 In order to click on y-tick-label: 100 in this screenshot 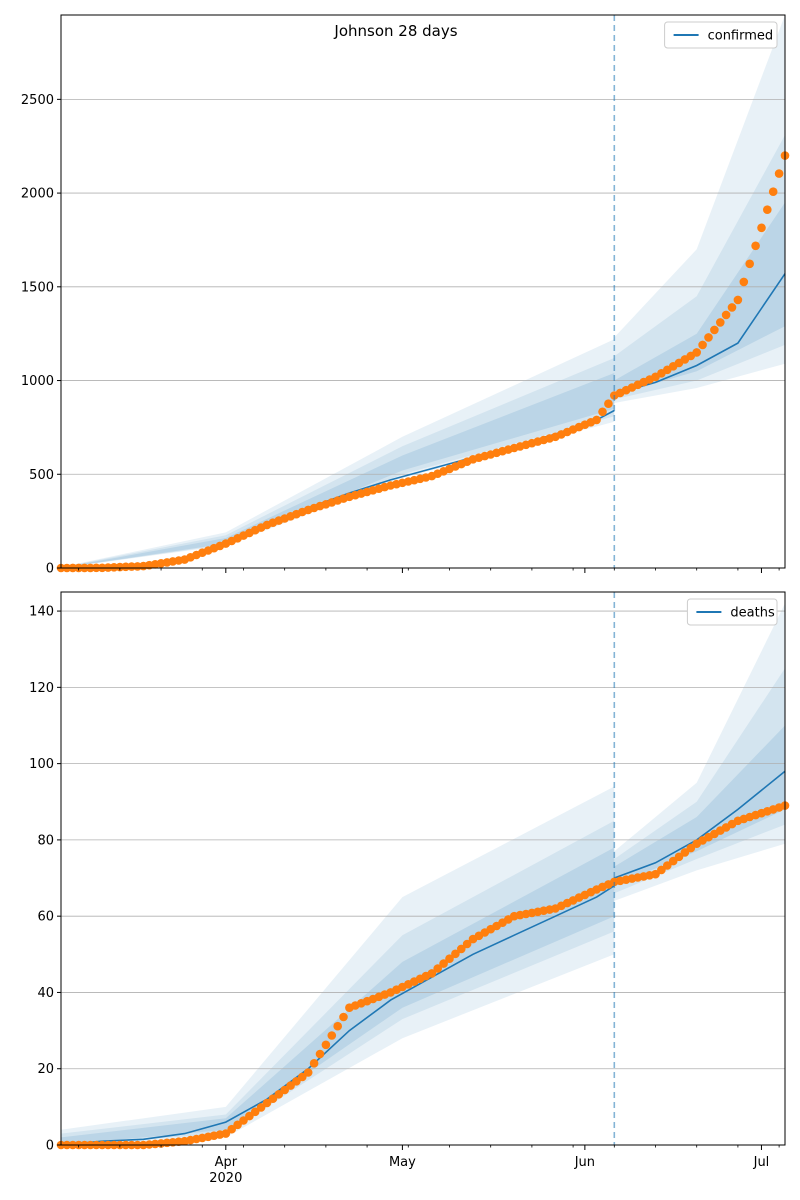, I will do `click(41, 764)`.